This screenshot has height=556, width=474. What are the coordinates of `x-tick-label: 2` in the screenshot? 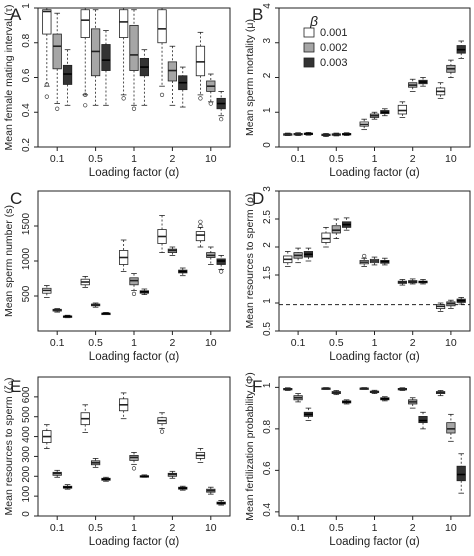 It's located at (413, 528).